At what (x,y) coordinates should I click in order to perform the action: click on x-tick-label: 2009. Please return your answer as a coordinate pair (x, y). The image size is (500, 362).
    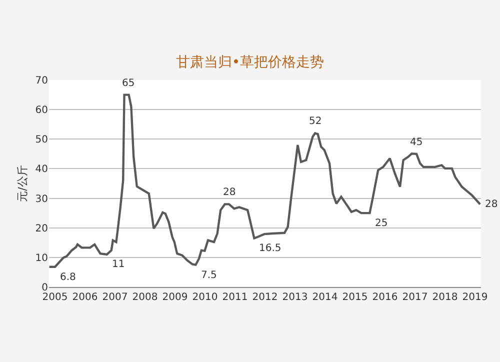
    Looking at the image, I should click on (175, 297).